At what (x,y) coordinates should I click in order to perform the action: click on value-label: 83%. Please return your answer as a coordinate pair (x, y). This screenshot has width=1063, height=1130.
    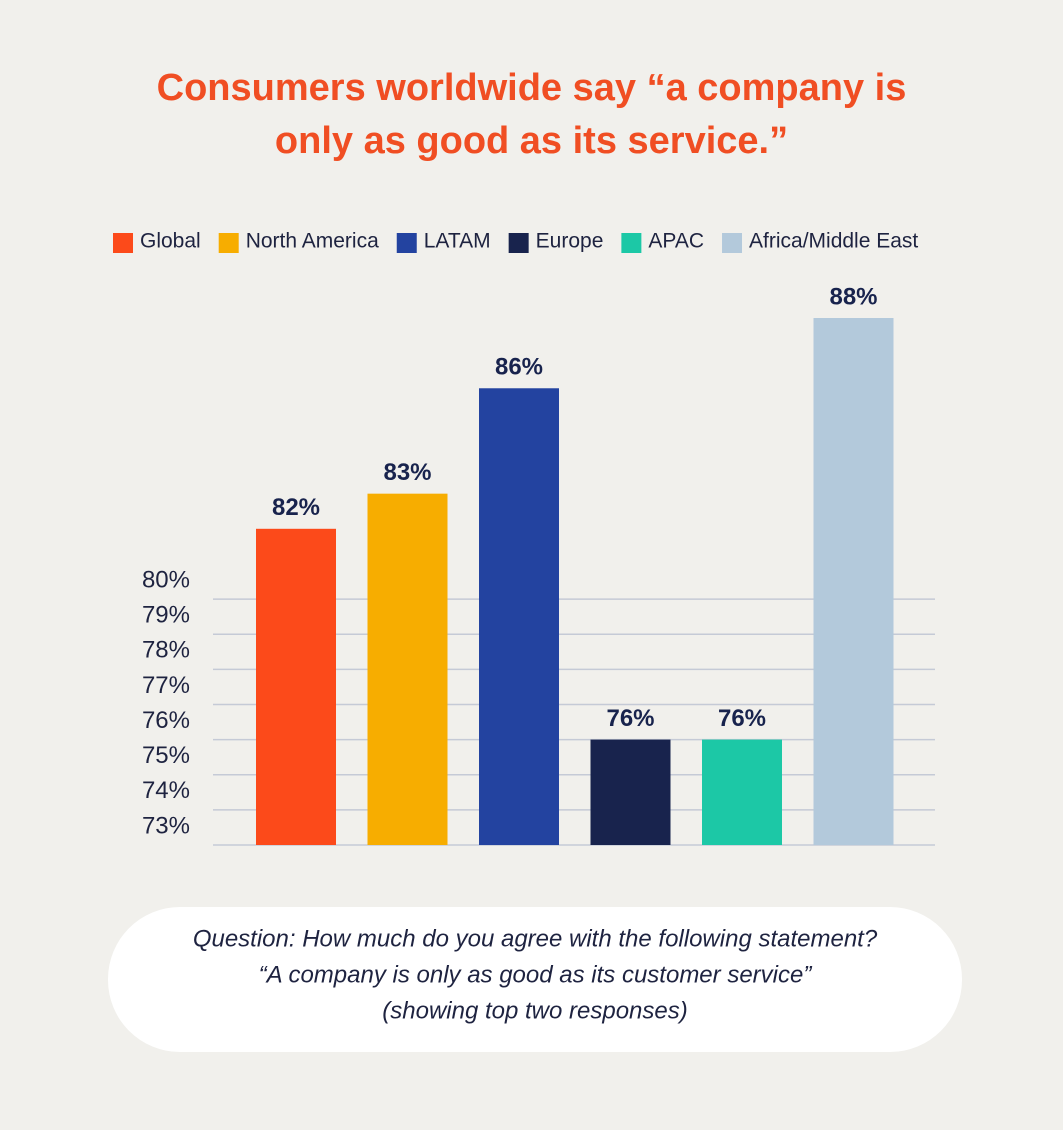
    Looking at the image, I should click on (407, 472).